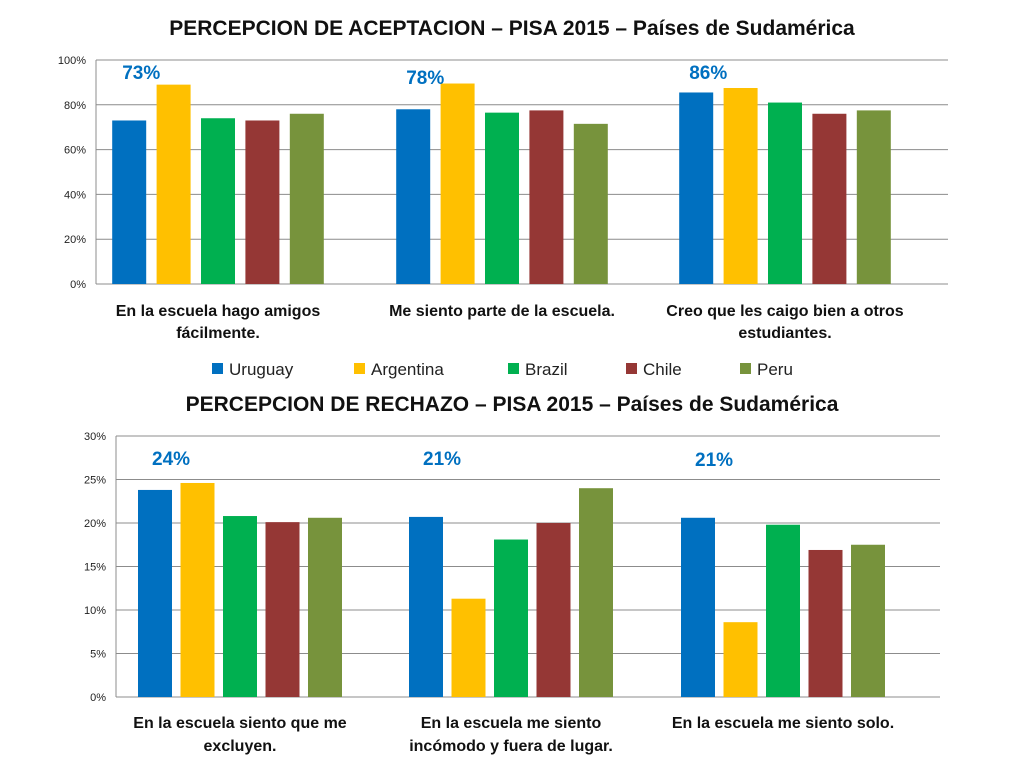  What do you see at coordinates (95, 611) in the screenshot?
I see `y-tick-label: 10%` at bounding box center [95, 611].